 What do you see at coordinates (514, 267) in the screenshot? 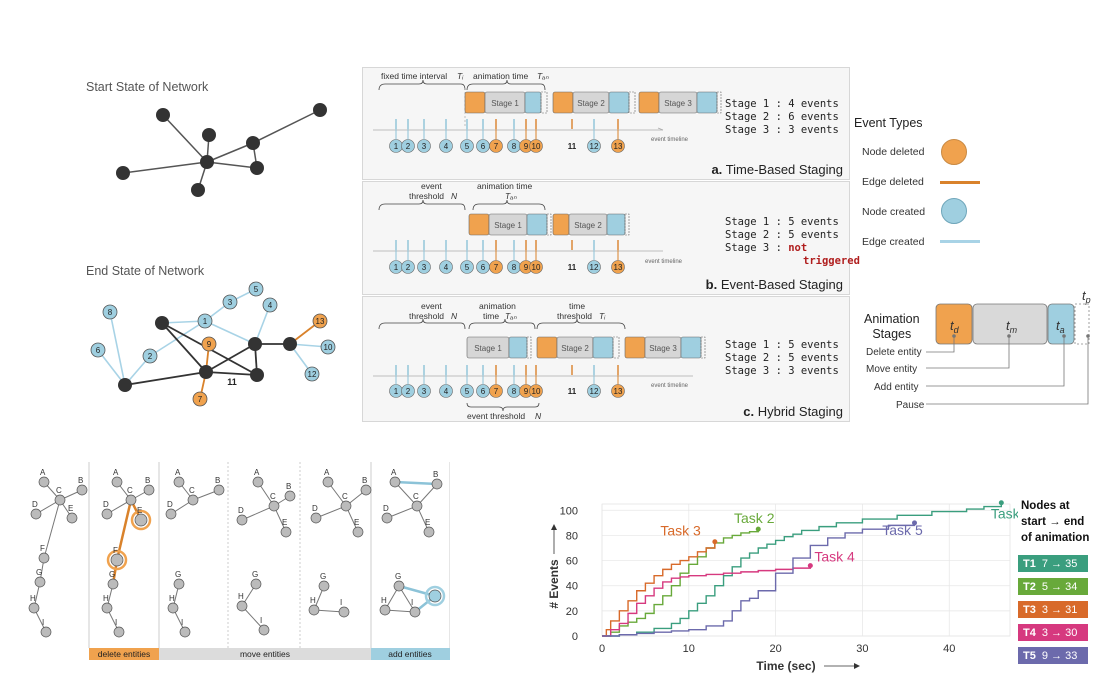
I see `event-number: 8` at bounding box center [514, 267].